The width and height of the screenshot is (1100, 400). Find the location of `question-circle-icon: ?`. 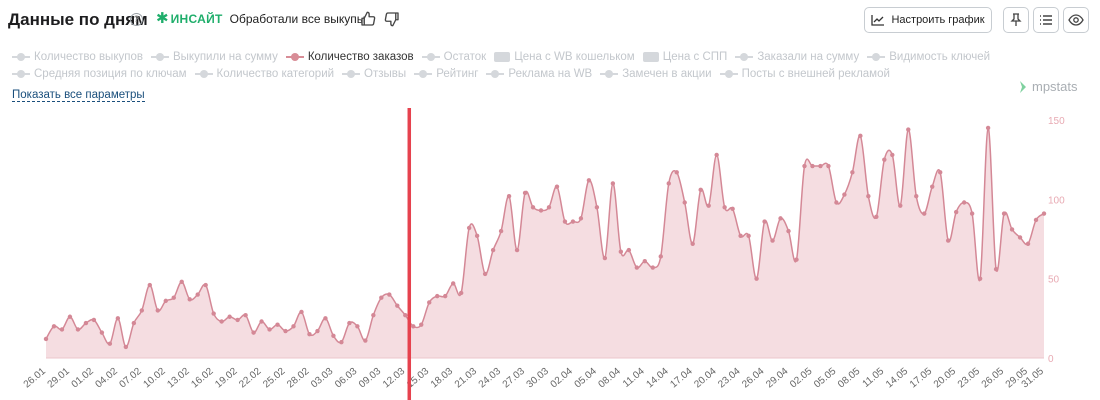

question-circle-icon: ? is located at coordinates (136, 19).